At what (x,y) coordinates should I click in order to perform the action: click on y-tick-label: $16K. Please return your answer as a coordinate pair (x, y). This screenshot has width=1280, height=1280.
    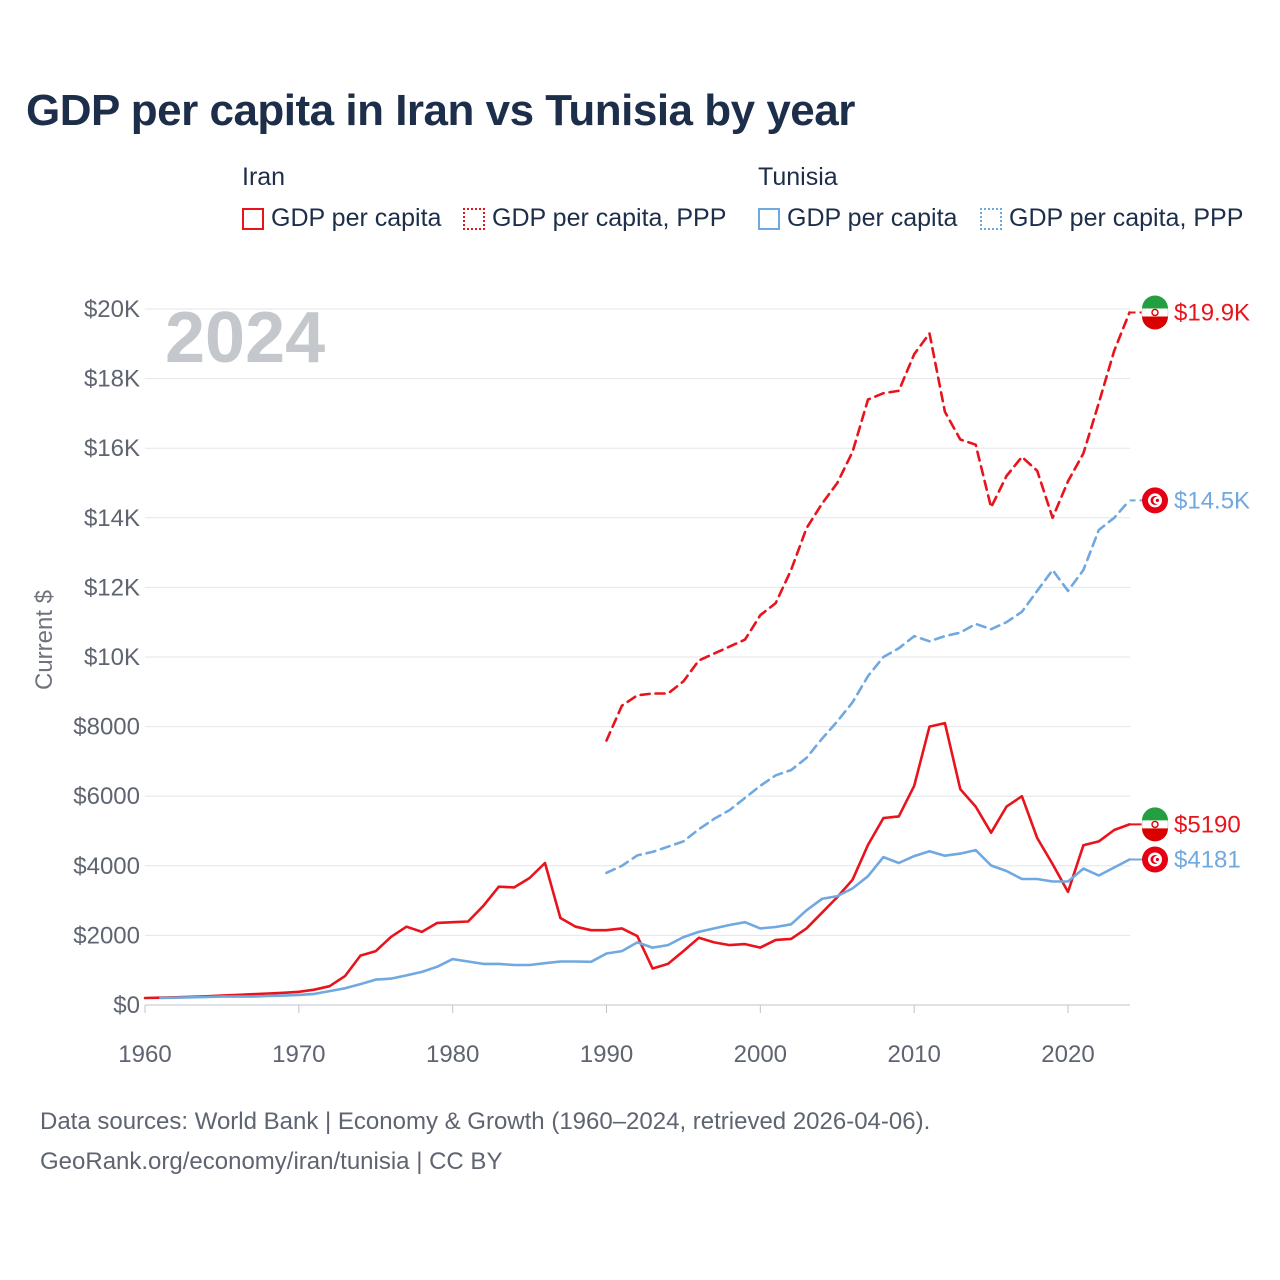
    Looking at the image, I should click on (112, 448).